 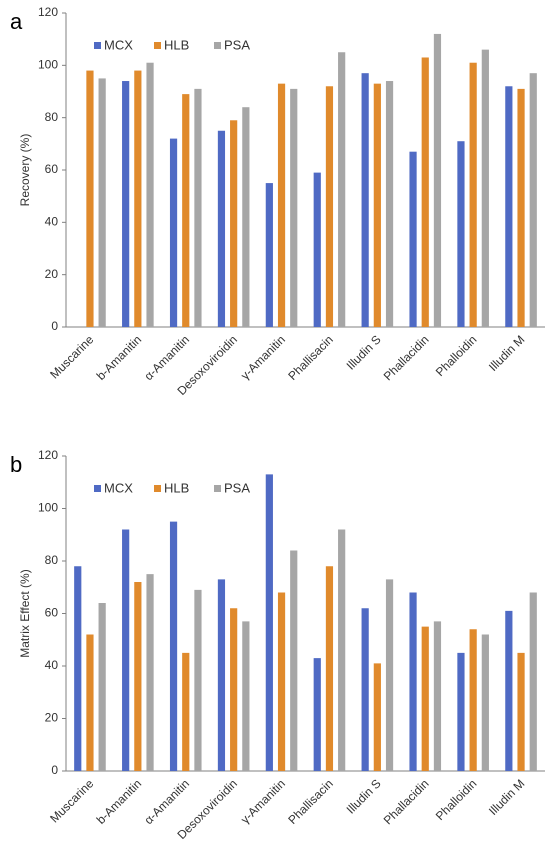 What do you see at coordinates (48, 65) in the screenshot?
I see `y-tick-label-0-5: 100` at bounding box center [48, 65].